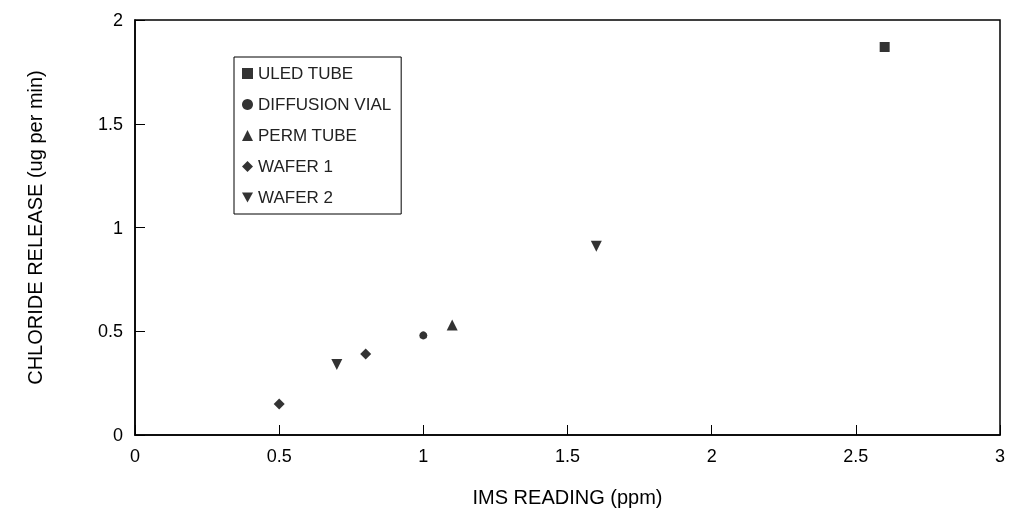  Describe the element at coordinates (295, 166) in the screenshot. I see `legend-label: WAFER 1` at that location.